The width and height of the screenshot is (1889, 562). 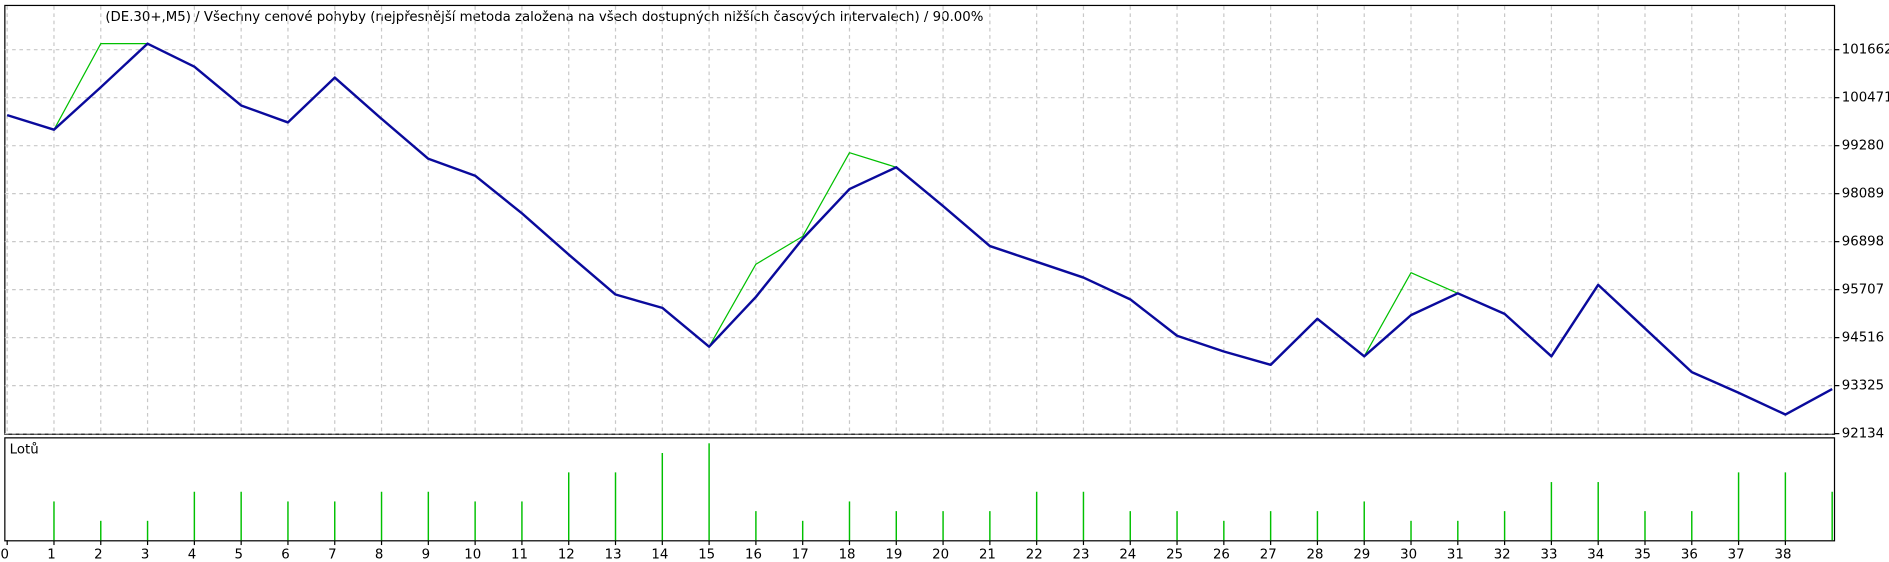 What do you see at coordinates (1361, 555) in the screenshot?
I see `x-tick-label: 29` at bounding box center [1361, 555].